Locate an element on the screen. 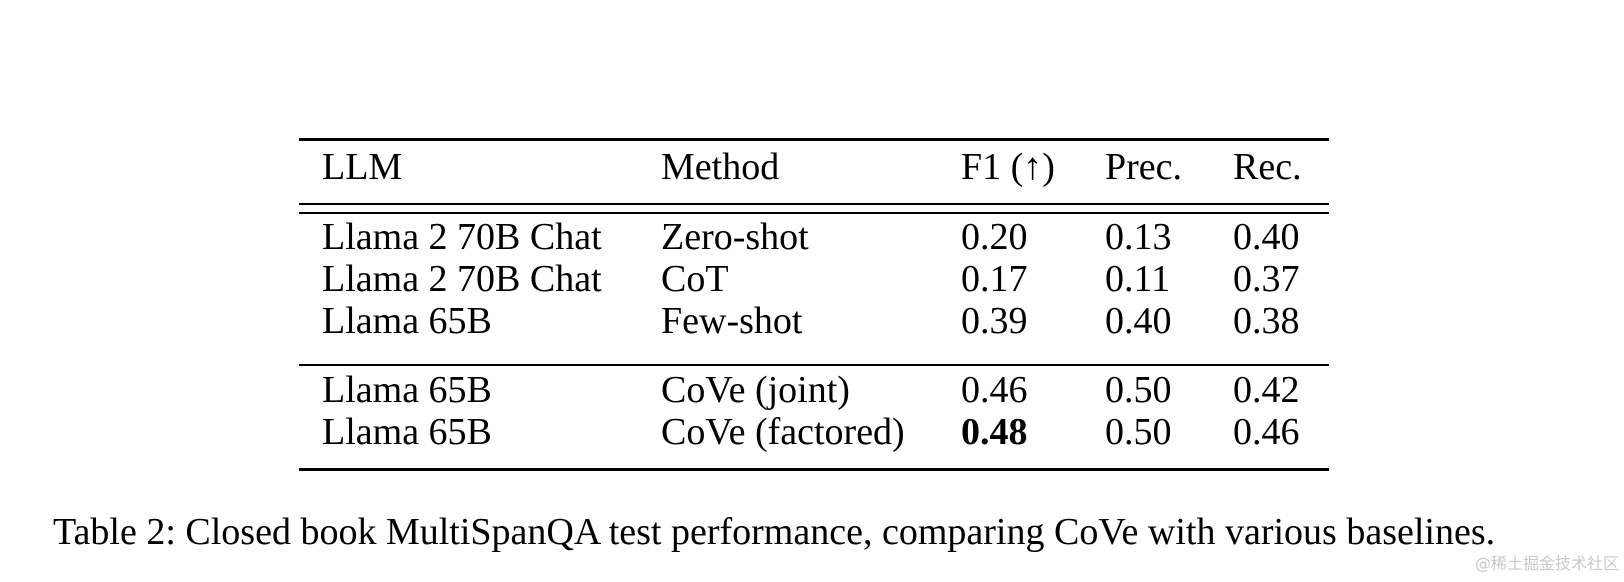  cell-rec: 0.37 is located at coordinates (1266, 279).